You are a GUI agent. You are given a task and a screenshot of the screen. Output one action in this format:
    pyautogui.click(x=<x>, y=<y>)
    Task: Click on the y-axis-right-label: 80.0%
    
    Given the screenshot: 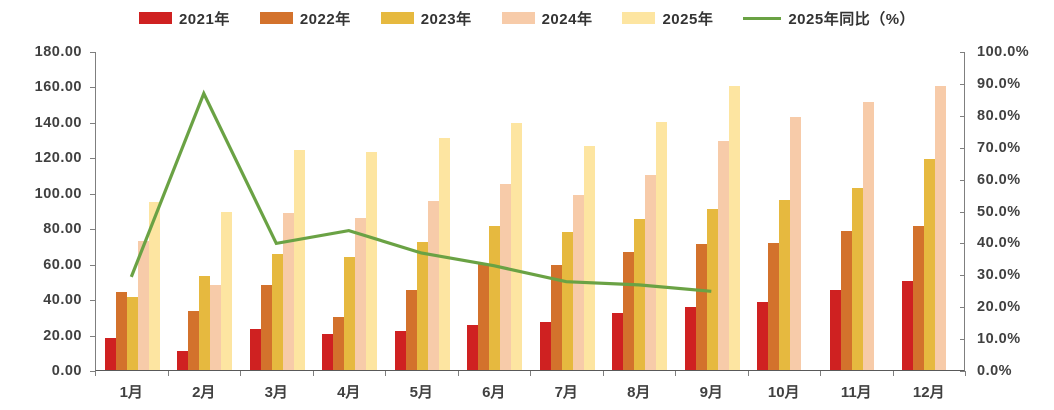 What is the action you would take?
    pyautogui.click(x=999, y=115)
    